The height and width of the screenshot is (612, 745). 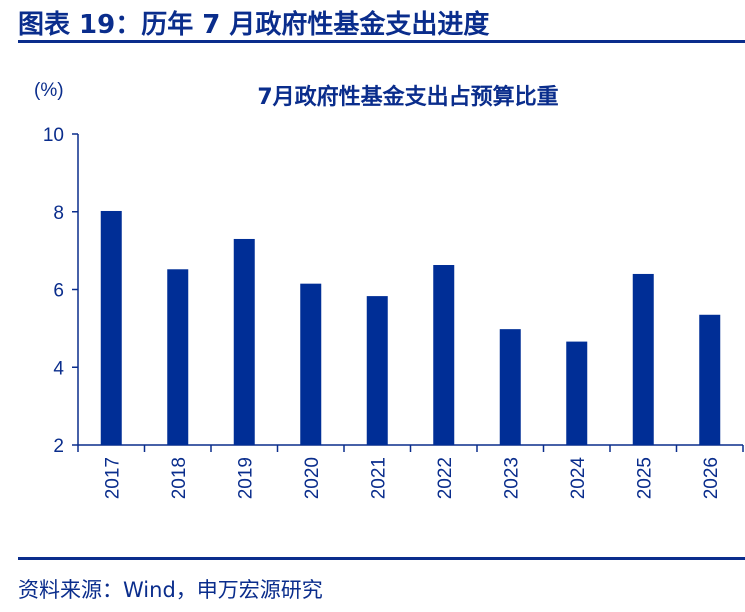 I want to click on y-tick-label: 8, so click(x=58, y=213).